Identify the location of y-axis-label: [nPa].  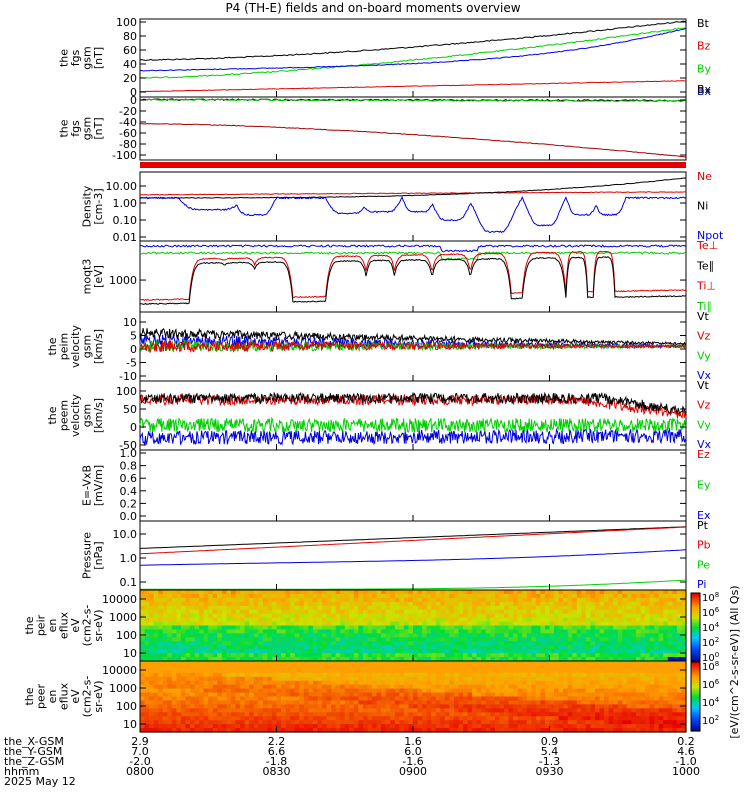
(98, 555).